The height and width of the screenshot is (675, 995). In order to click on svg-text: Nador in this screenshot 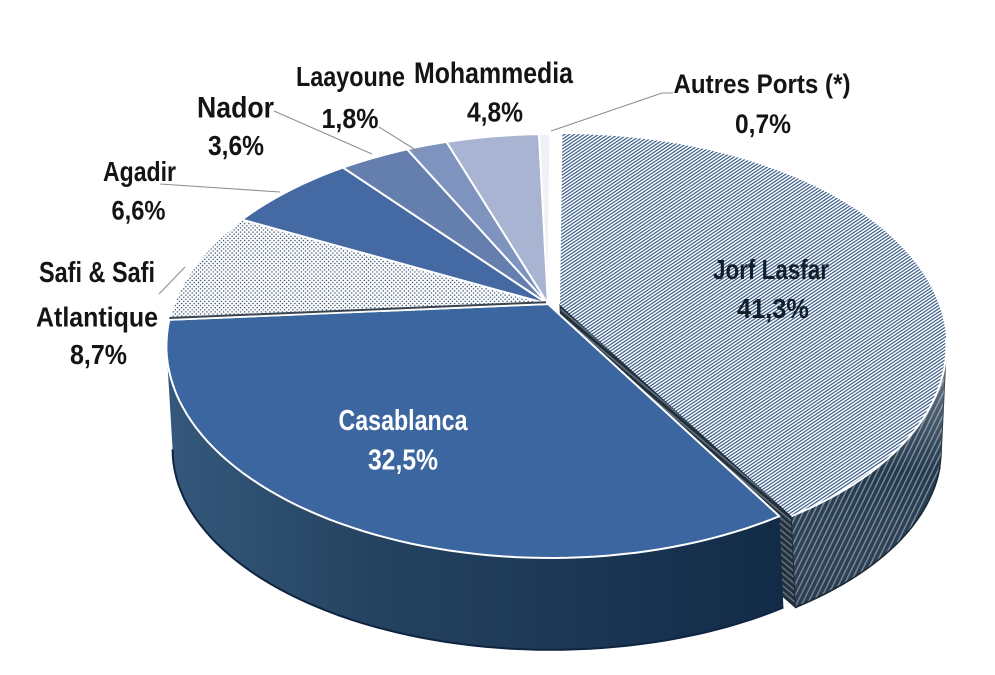, I will do `click(235, 108)`.